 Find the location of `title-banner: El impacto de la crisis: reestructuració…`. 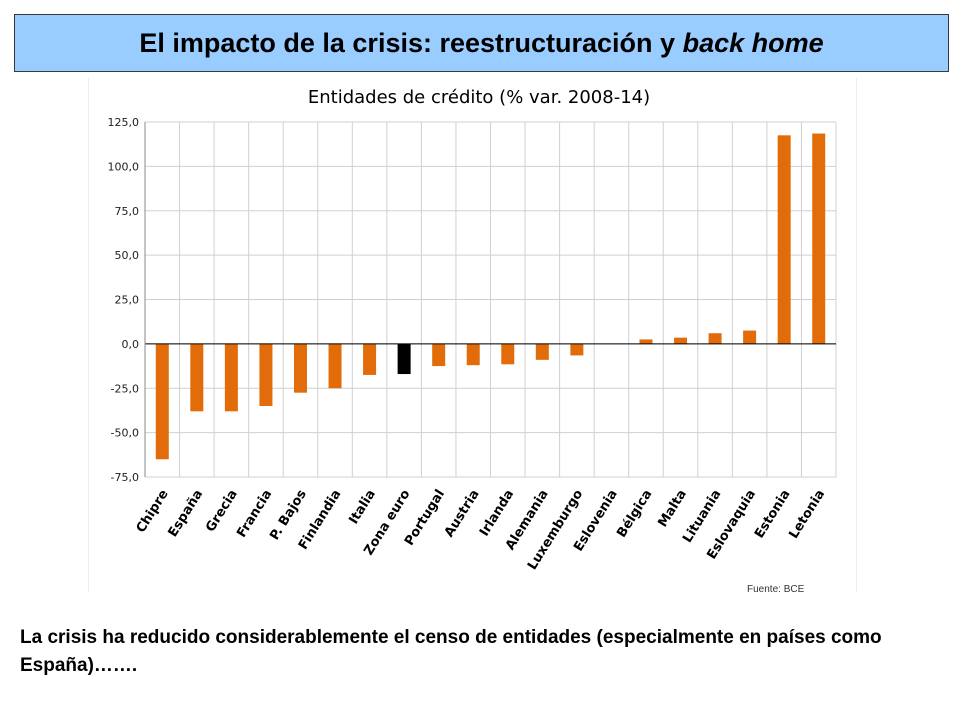

title-banner: El impacto de la crisis: reestructuració… is located at coordinates (481, 43).